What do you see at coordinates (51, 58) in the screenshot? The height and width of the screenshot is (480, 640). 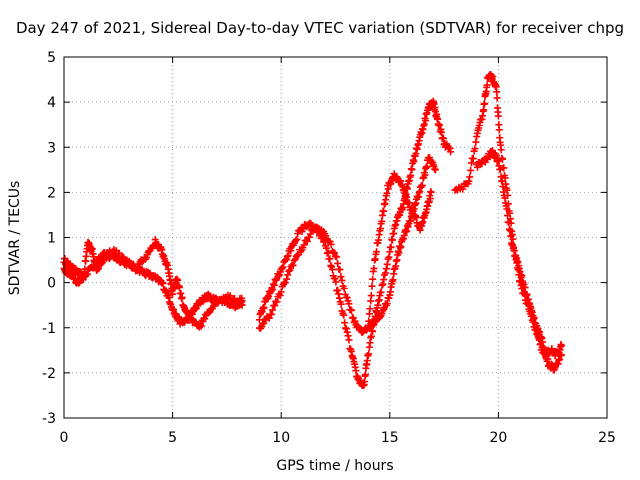 I see `y-tick-label: 5` at bounding box center [51, 58].